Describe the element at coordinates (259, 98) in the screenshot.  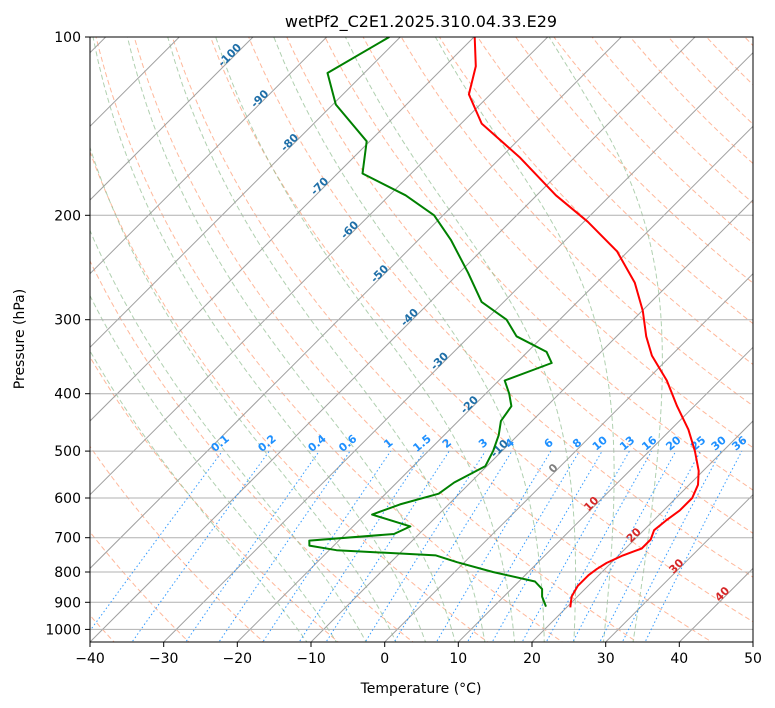
I see `isotherm-label: -90` at that location.